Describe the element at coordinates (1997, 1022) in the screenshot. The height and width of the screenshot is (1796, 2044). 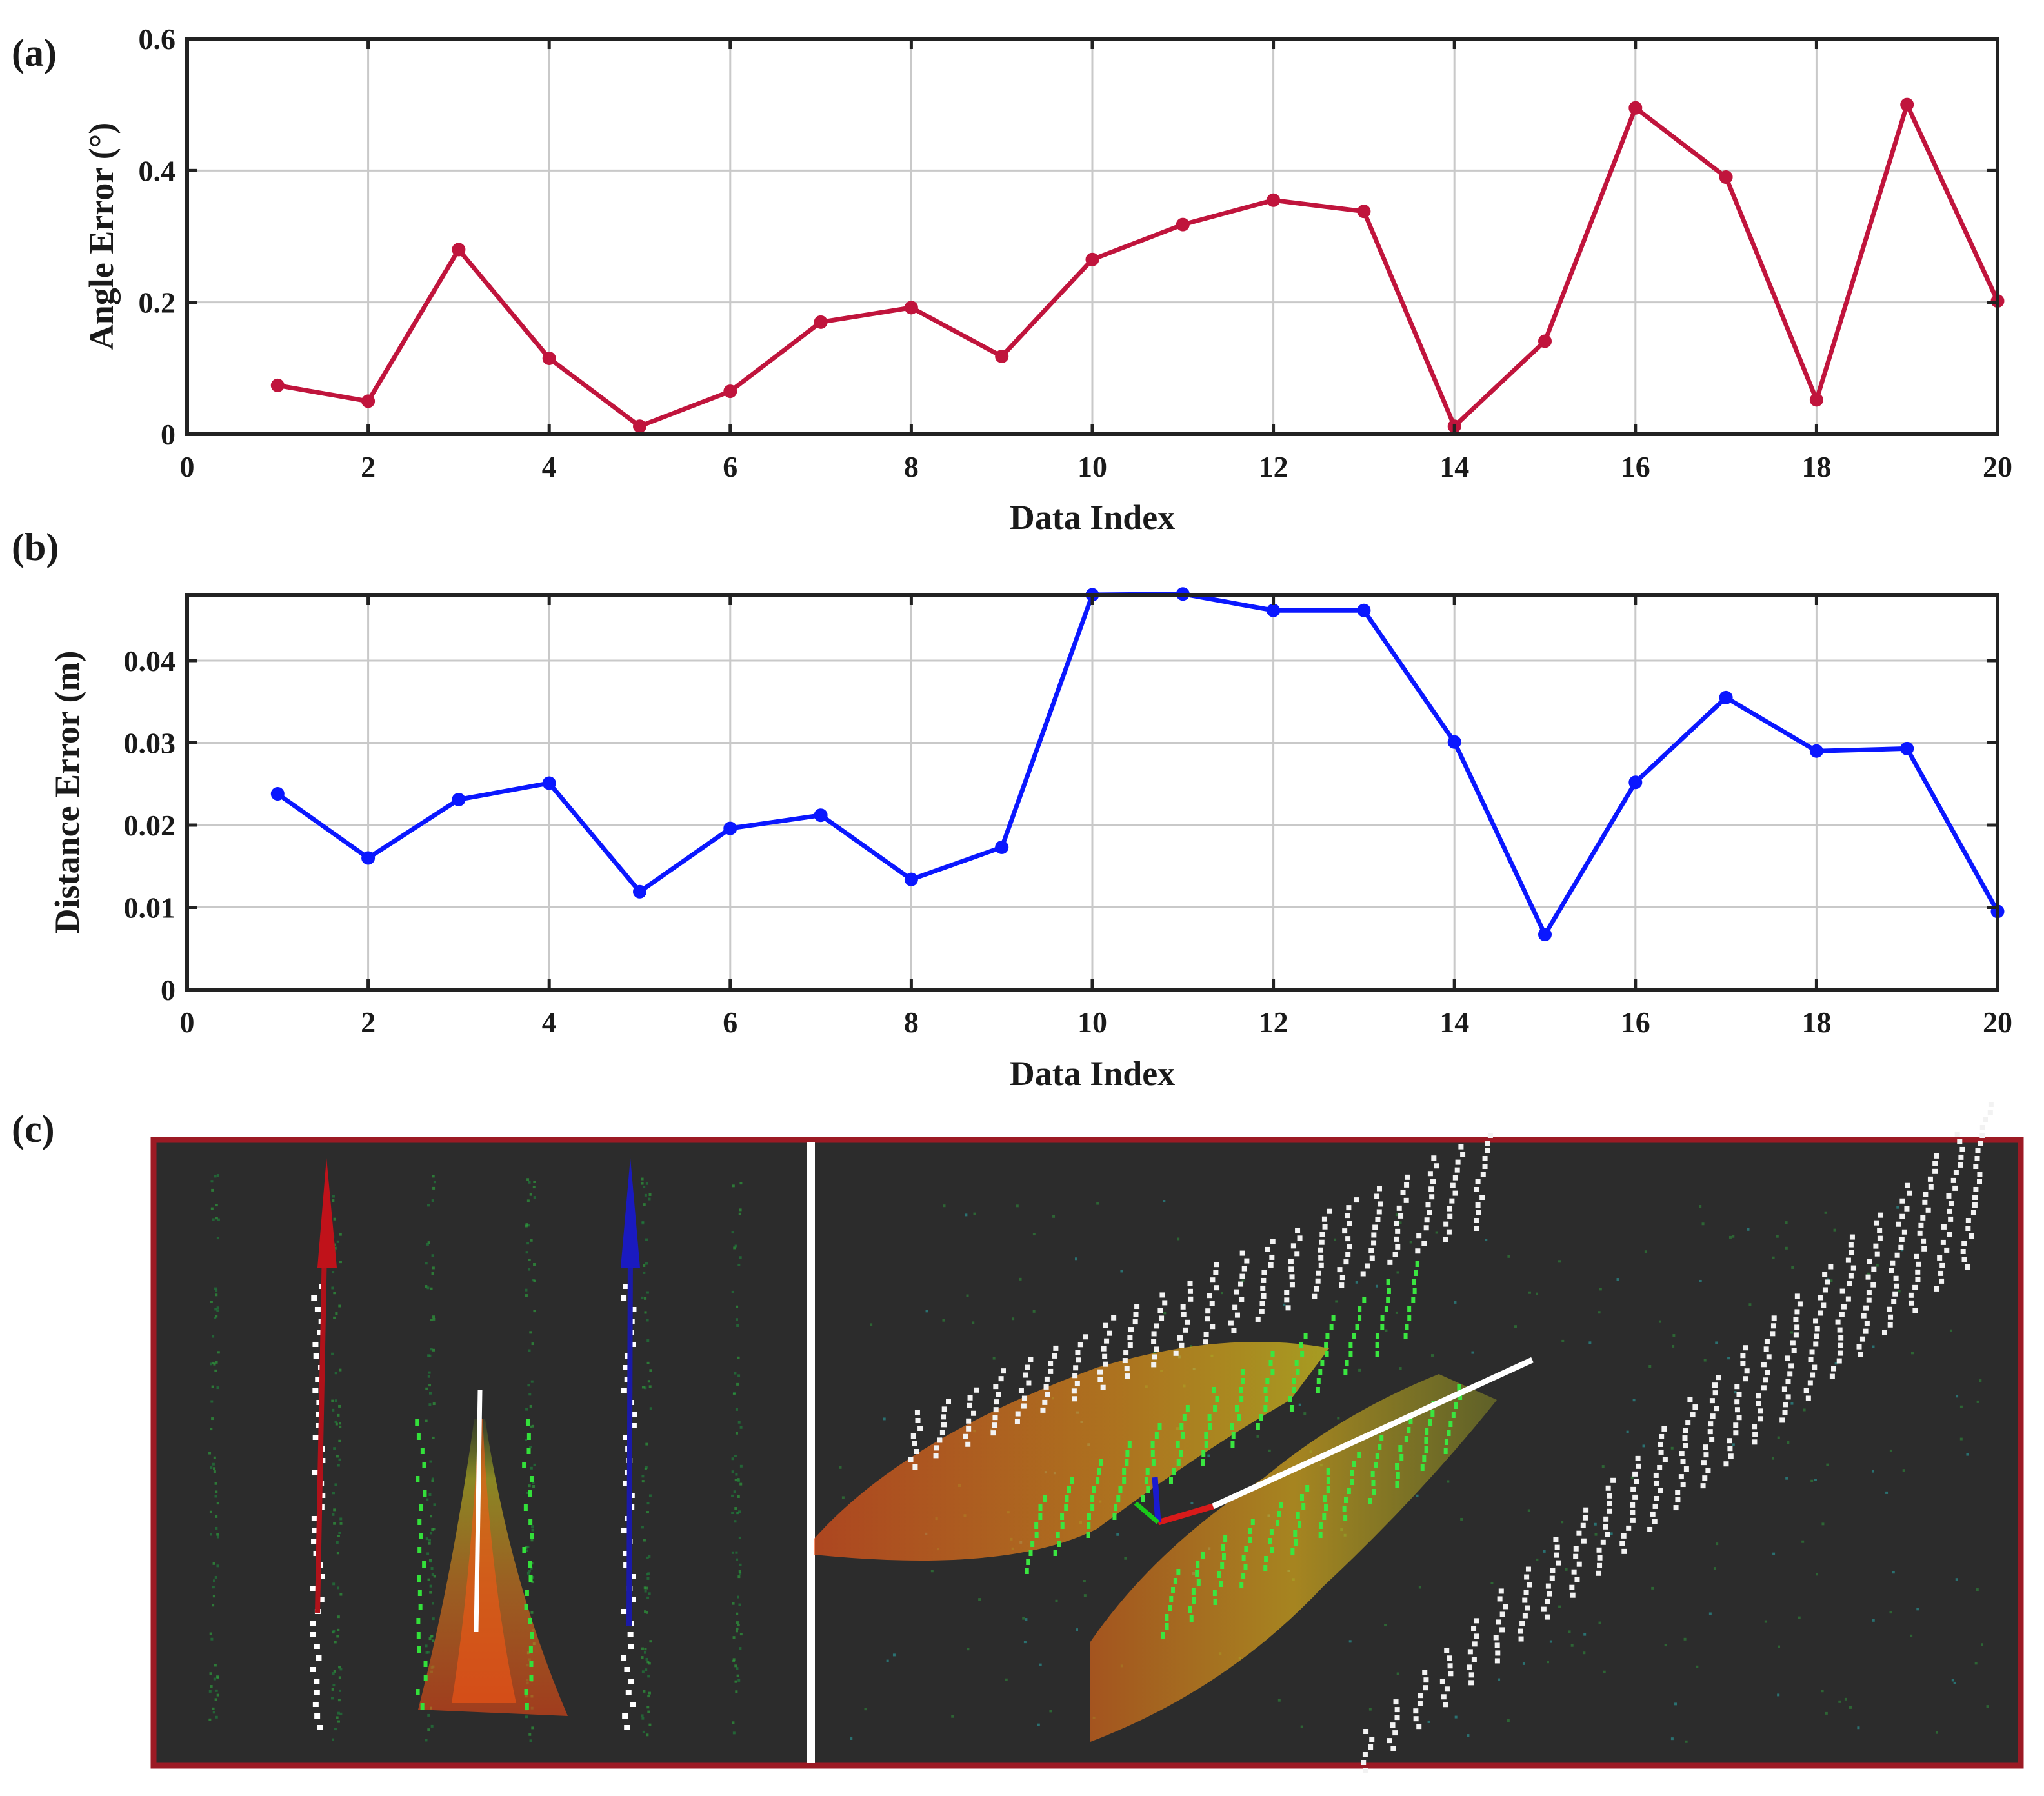
I see `distance-error-x-tick-label: 20` at that location.